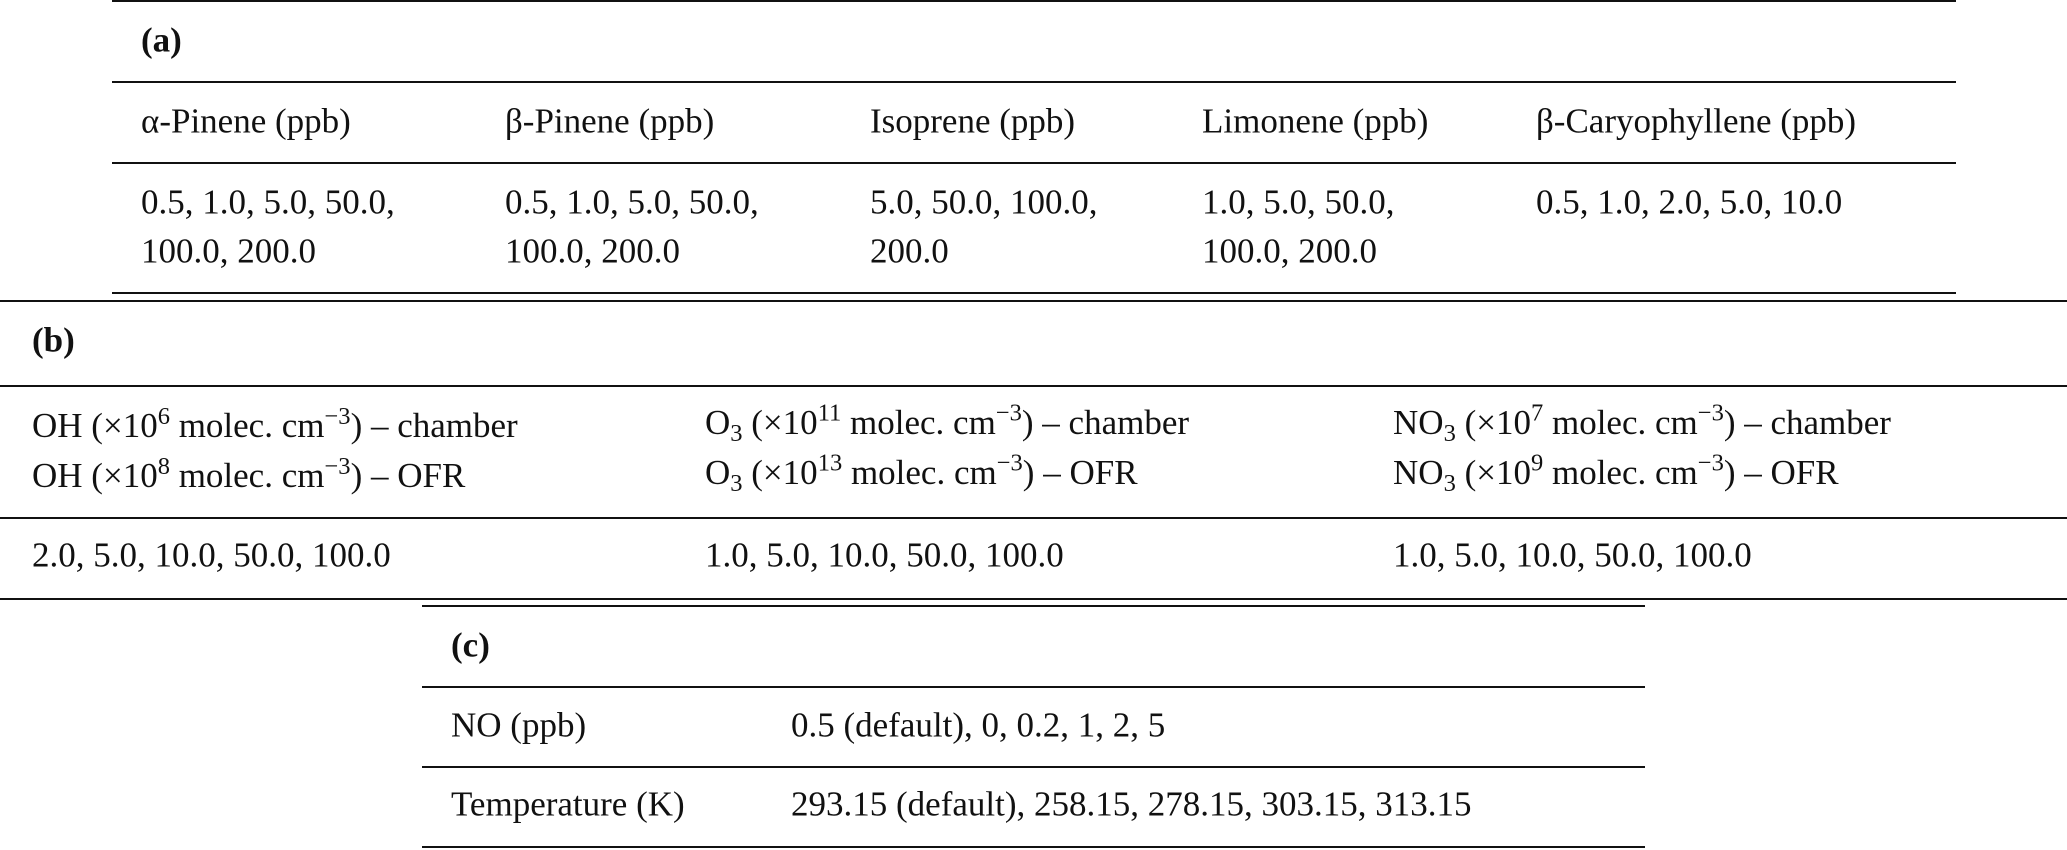 The image size is (2067, 850). I want to click on cell-text: NO3 (×109 molec. cm−3) – OFR, so click(1616, 473).